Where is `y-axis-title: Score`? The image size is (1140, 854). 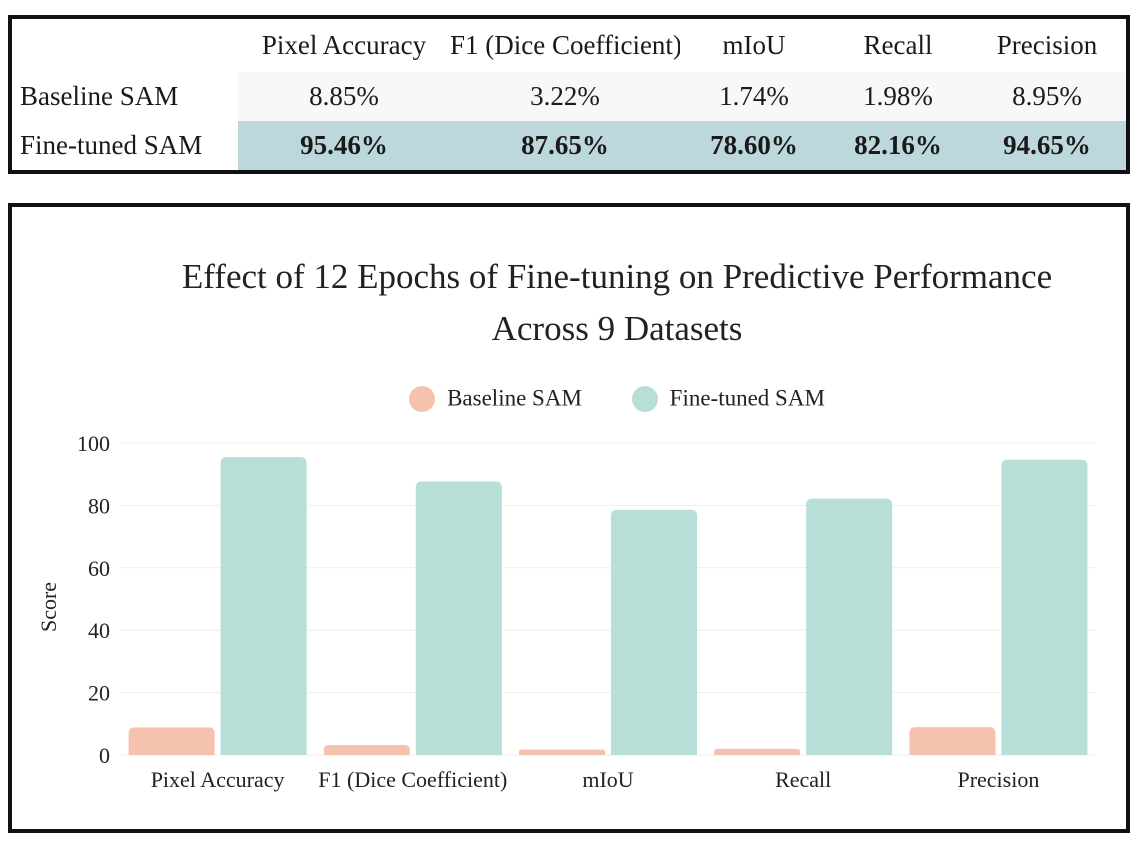
y-axis-title: Score is located at coordinates (48, 607).